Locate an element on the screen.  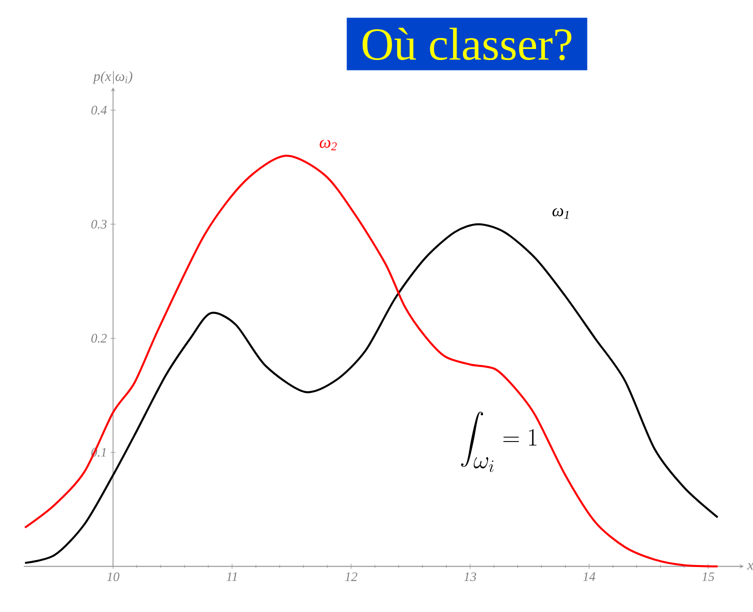
y-tick-label: 0.3 is located at coordinates (99, 224).